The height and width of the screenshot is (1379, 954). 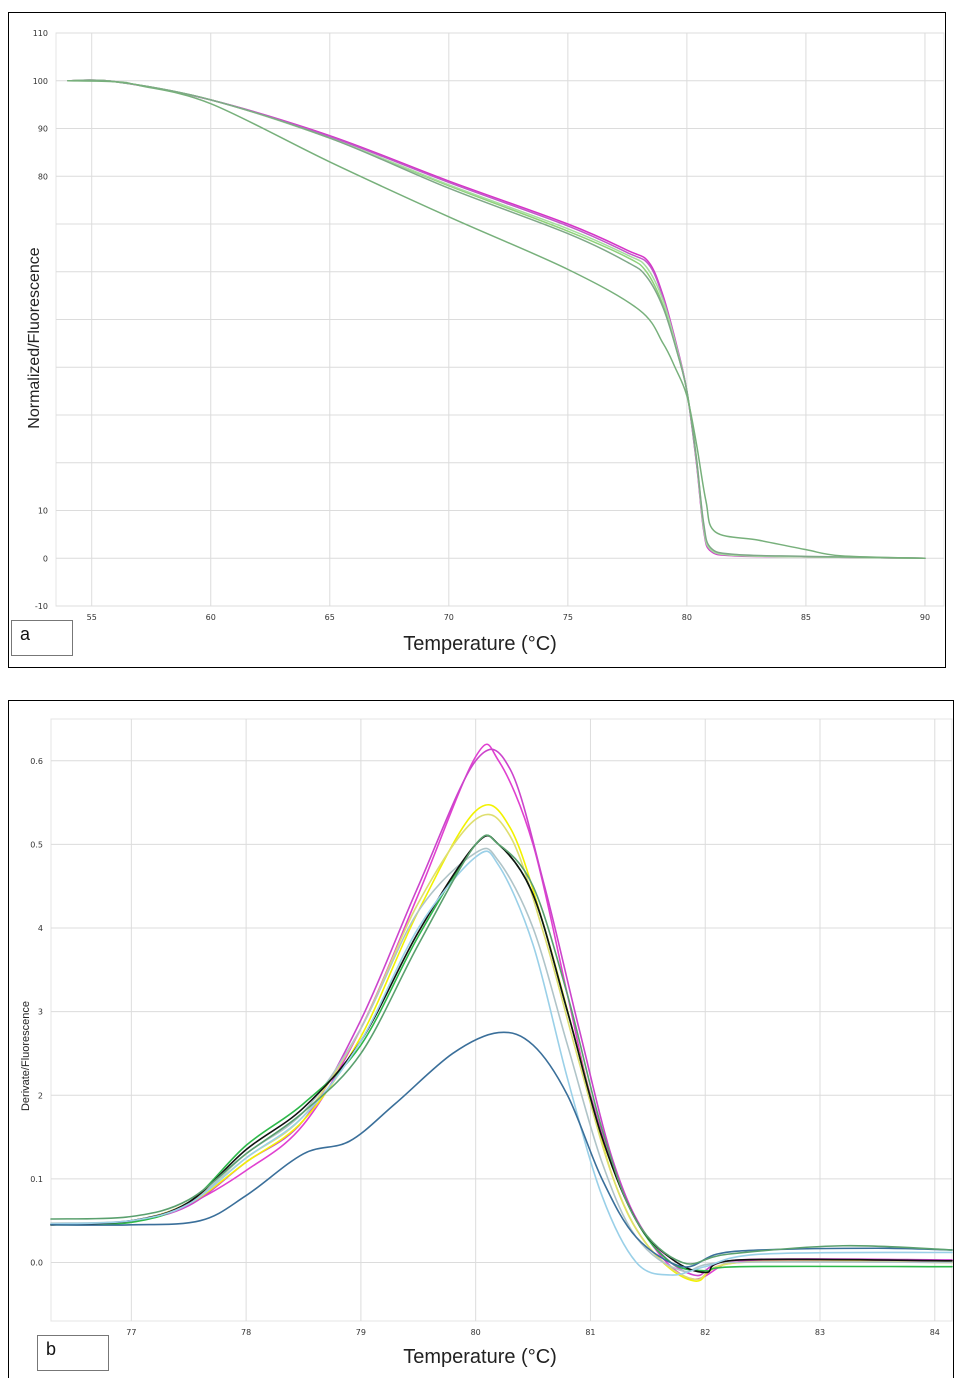 What do you see at coordinates (211, 617) in the screenshot?
I see `x-tick-label: 60` at bounding box center [211, 617].